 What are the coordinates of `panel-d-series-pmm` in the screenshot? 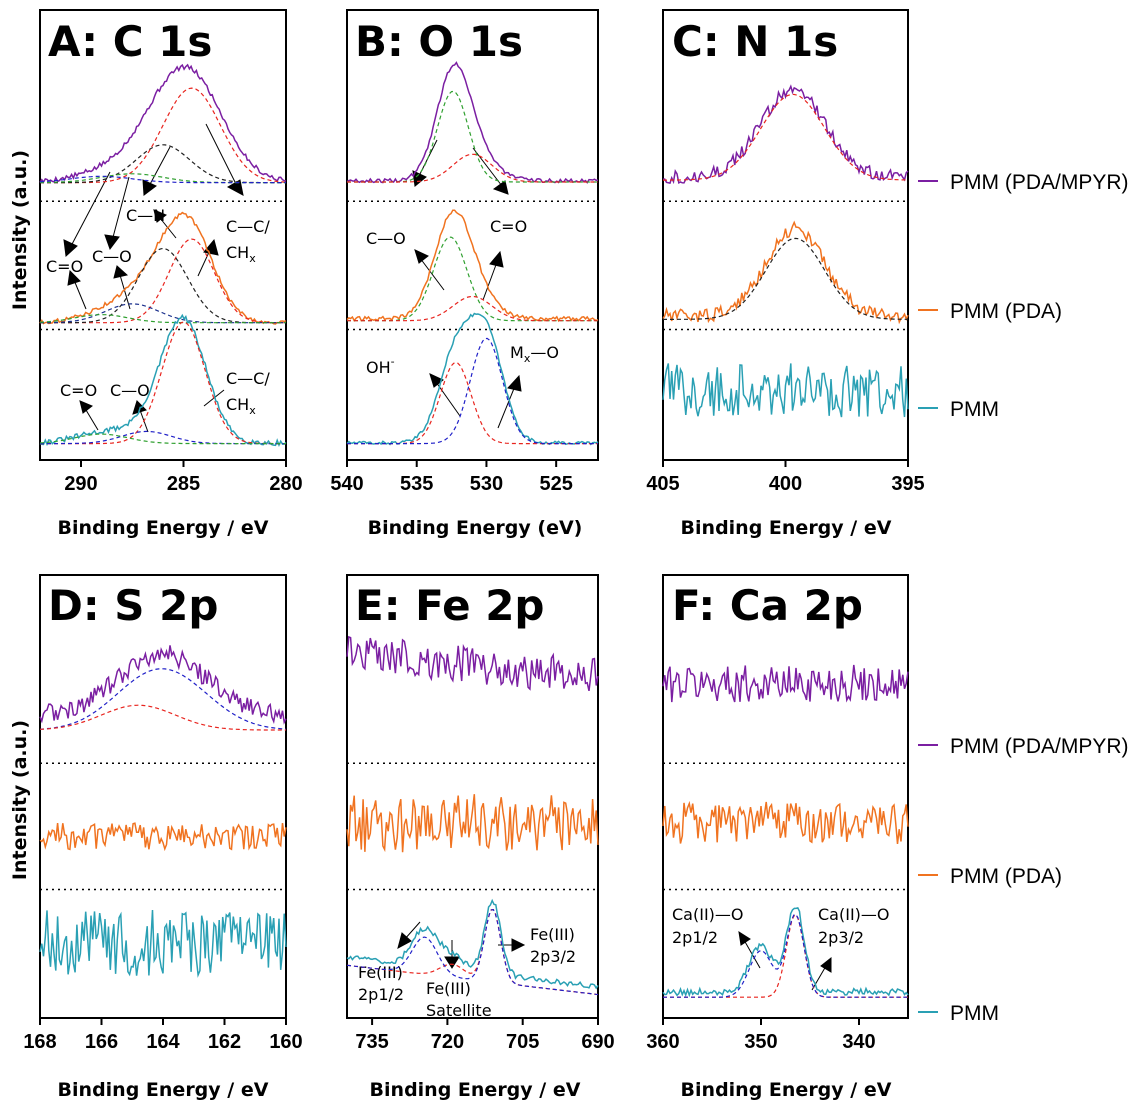 It's located at (163, 943).